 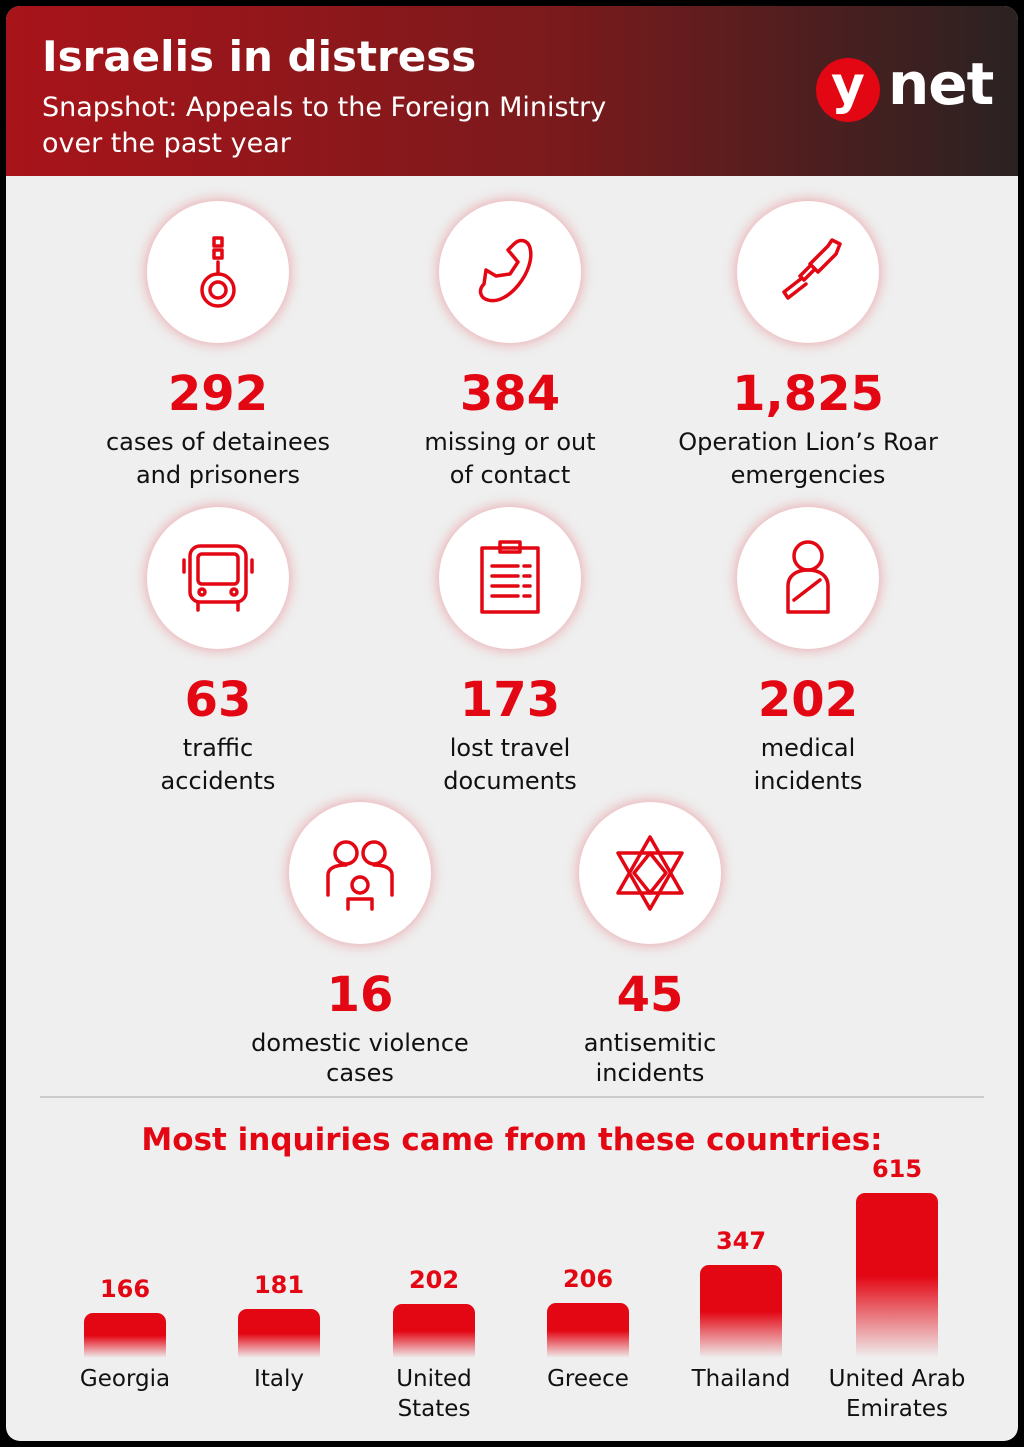 What do you see at coordinates (259, 56) in the screenshot?
I see `title: Israelis in distress` at bounding box center [259, 56].